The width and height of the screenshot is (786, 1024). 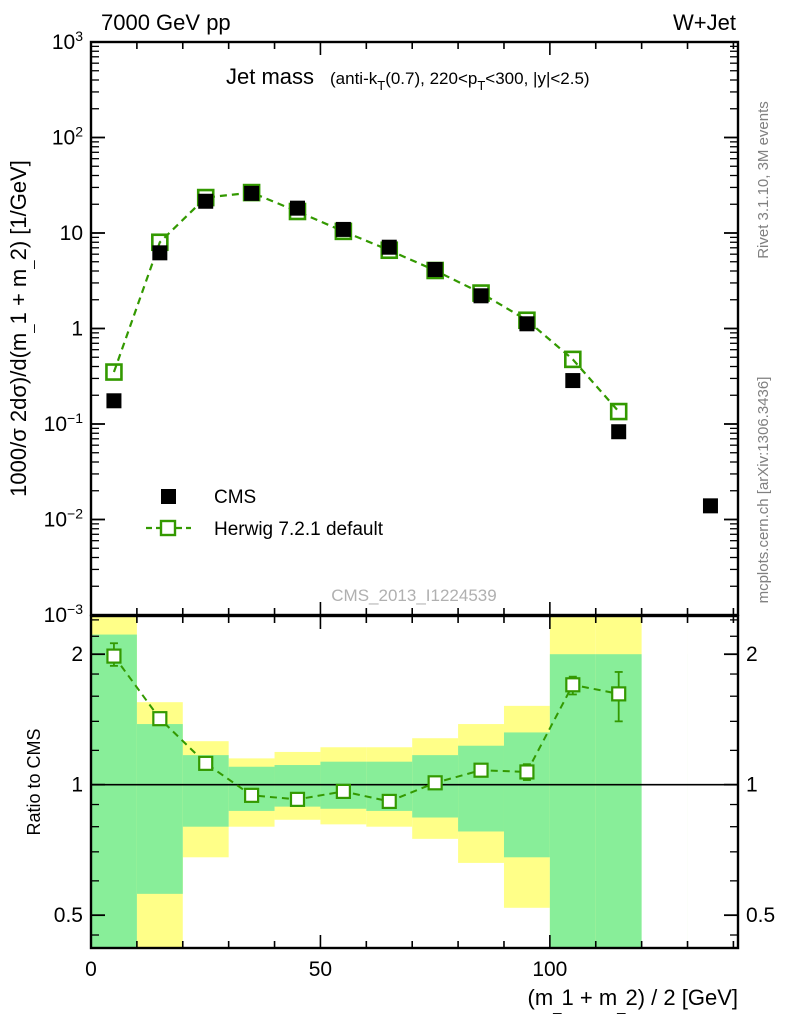 I want to click on ratio-y-tick-label-right: 1, so click(x=752, y=785).